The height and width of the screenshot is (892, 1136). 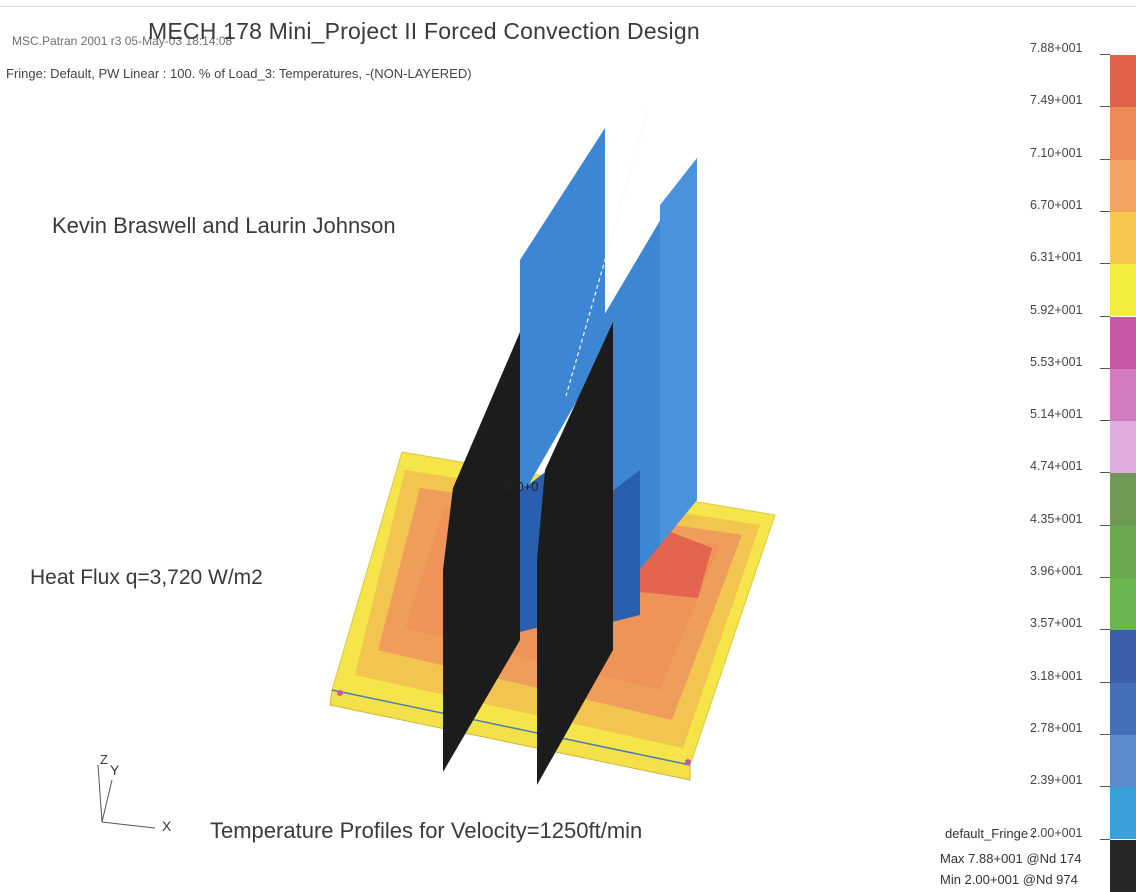 What do you see at coordinates (1056, 780) in the screenshot?
I see `legend-tick-label: 2.39+001` at bounding box center [1056, 780].